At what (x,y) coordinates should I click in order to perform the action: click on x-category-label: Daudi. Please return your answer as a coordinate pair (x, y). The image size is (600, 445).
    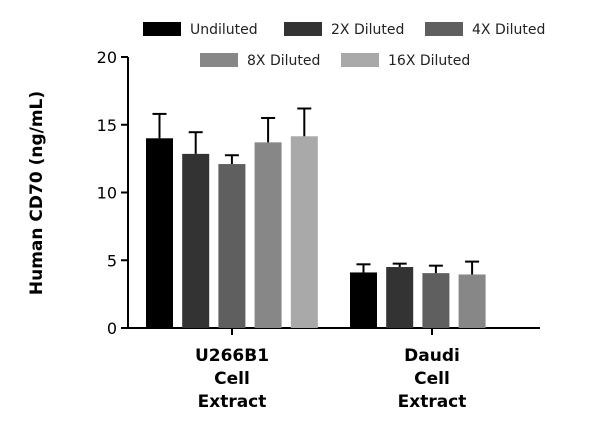
    Looking at the image, I should click on (432, 356).